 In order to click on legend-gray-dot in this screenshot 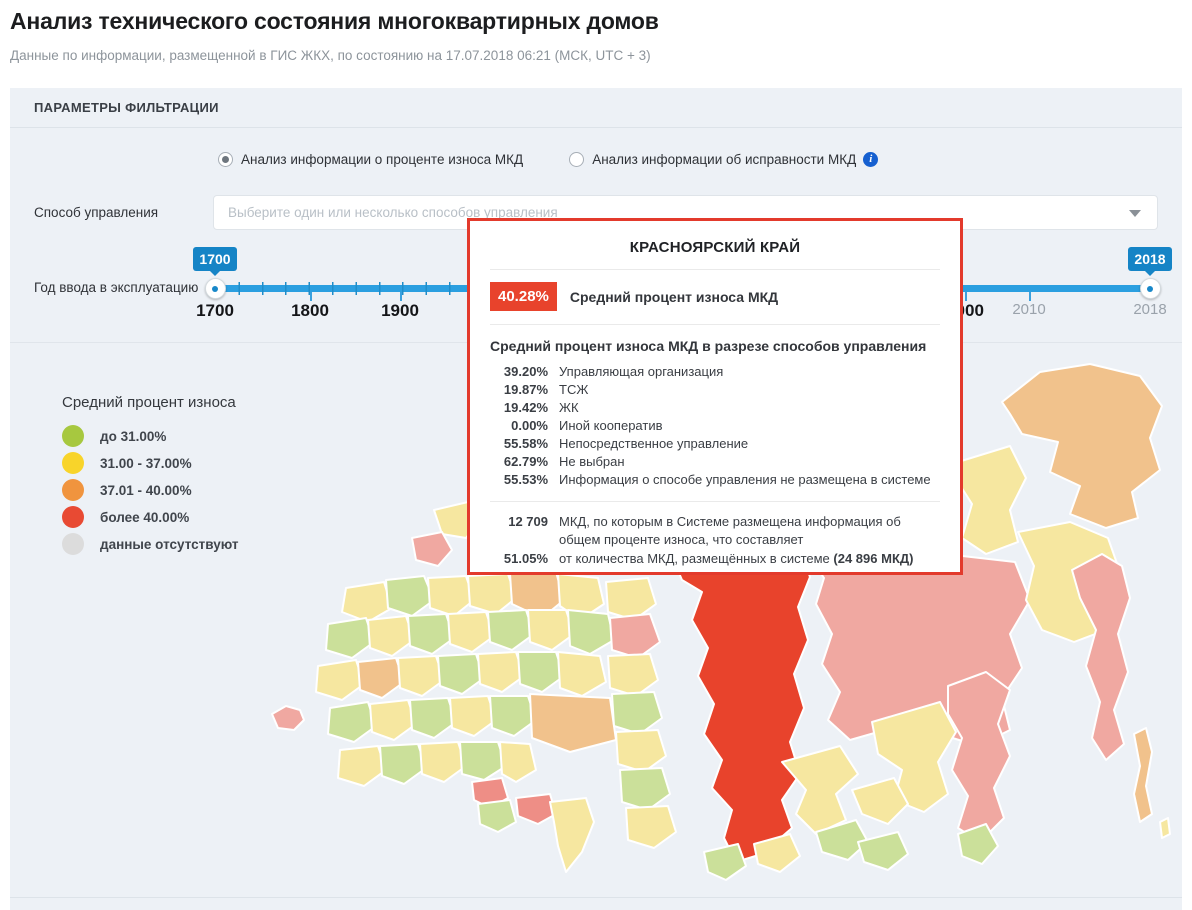, I will do `click(73, 544)`.